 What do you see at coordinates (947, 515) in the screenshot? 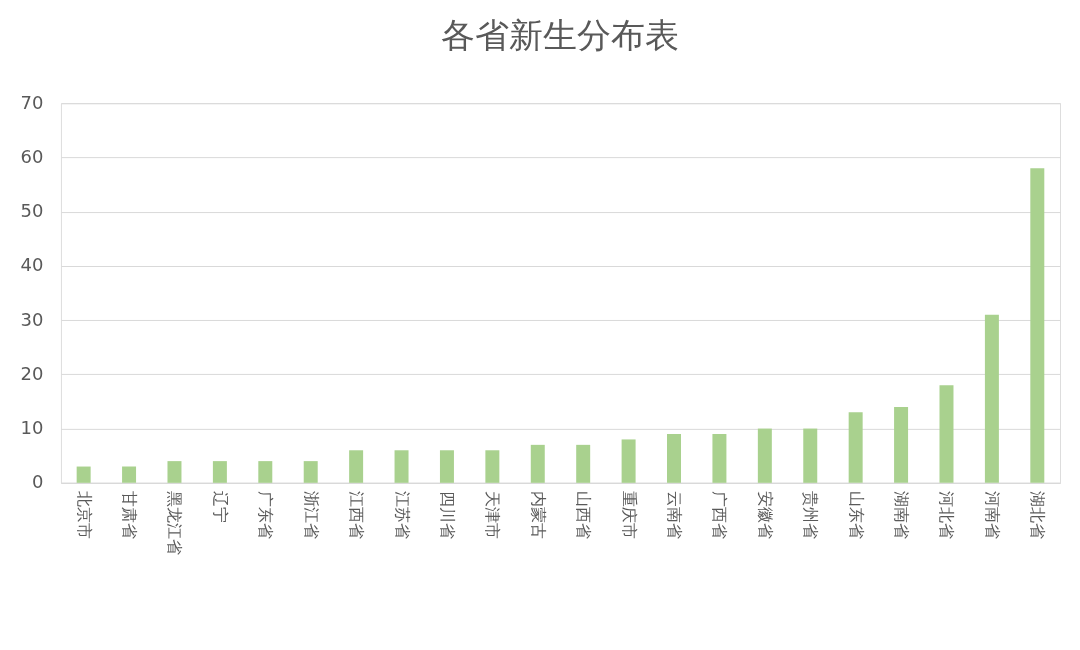
I see `x-tick-label: 河北省` at bounding box center [947, 515].